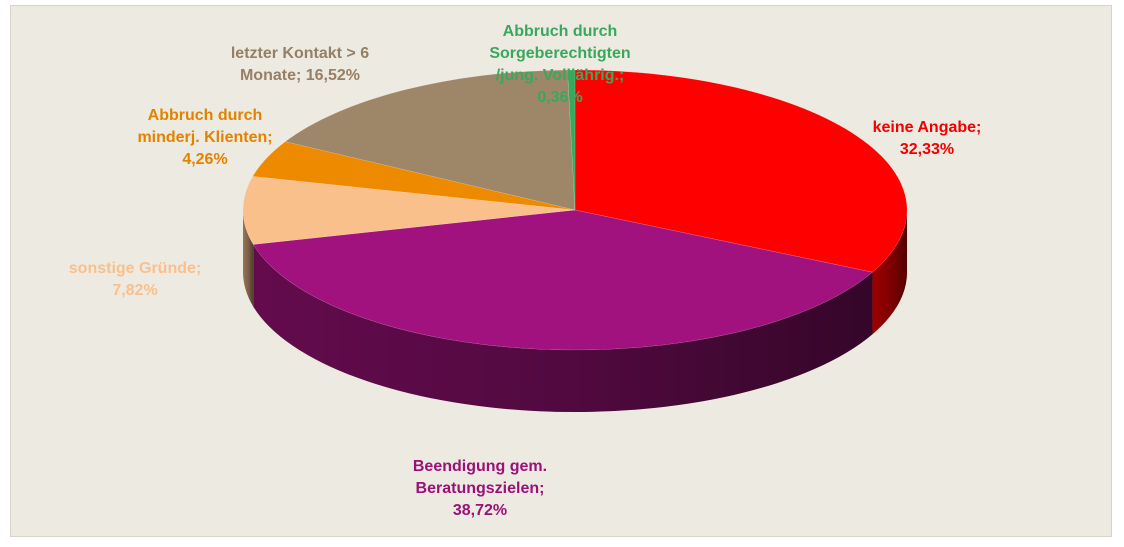 The image size is (1124, 547). Describe the element at coordinates (135, 290) in the screenshot. I see `value-label: 7,82%` at that location.